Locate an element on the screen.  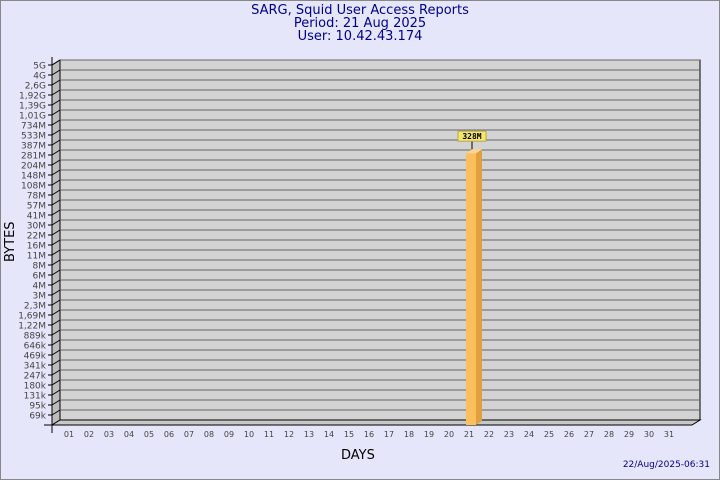
x-tick-label: 29 is located at coordinates (629, 434).